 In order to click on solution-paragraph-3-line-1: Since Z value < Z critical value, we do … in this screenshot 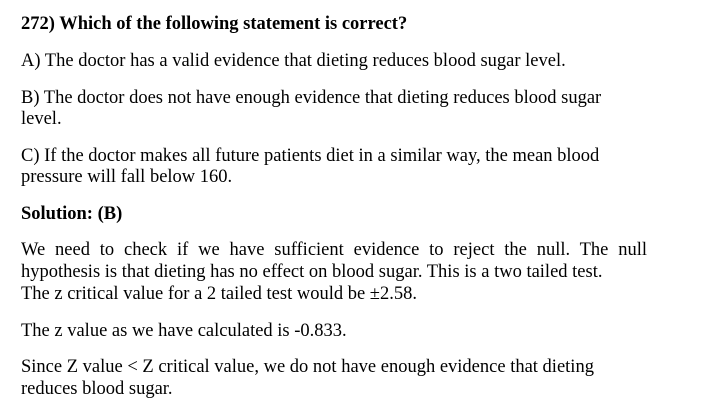, I will do `click(307, 367)`.